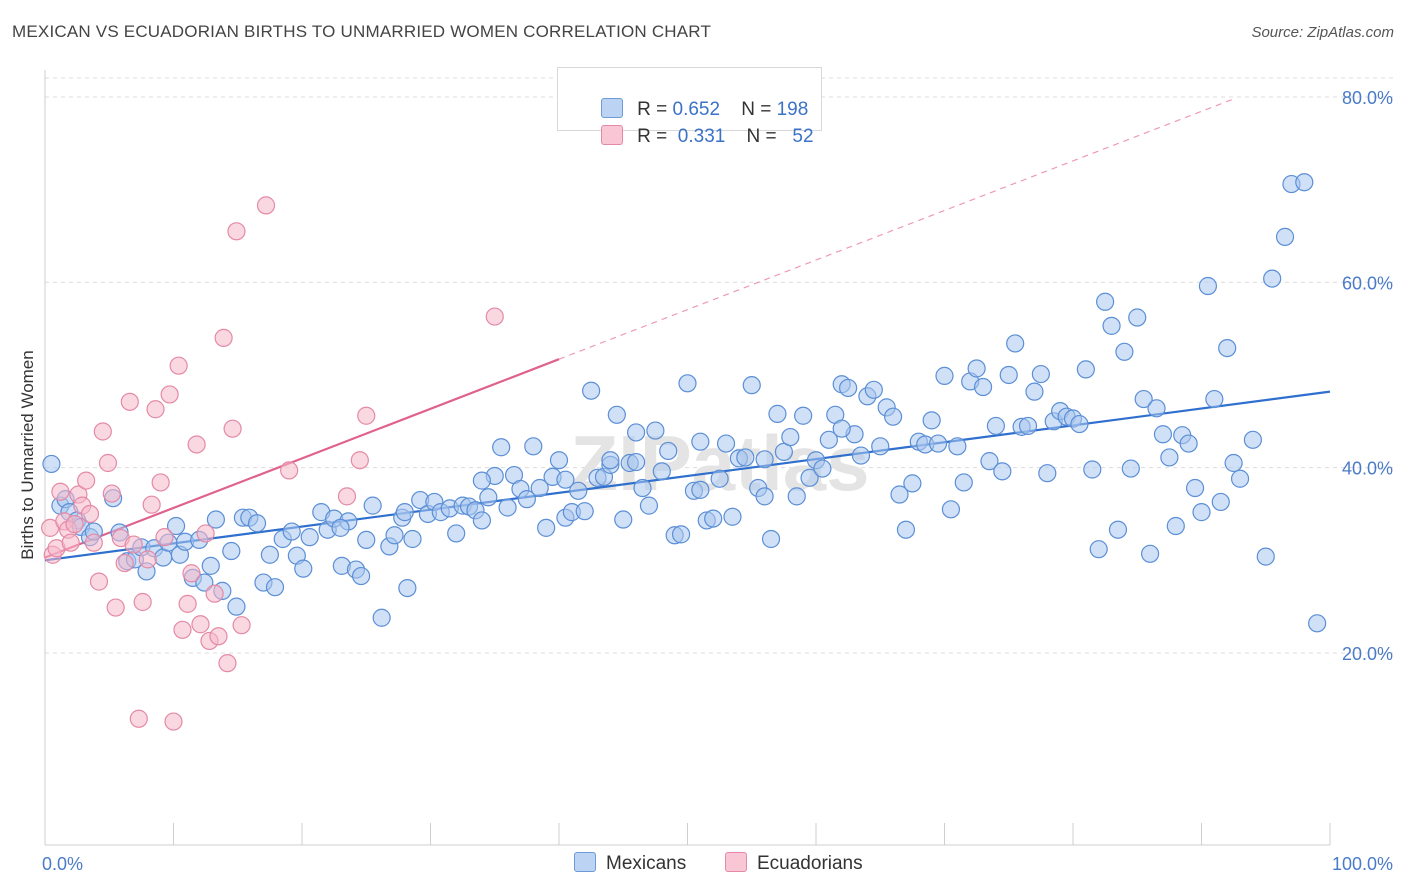  Describe the element at coordinates (652, 109) in the screenshot. I see `legend-r-label: R =` at that location.